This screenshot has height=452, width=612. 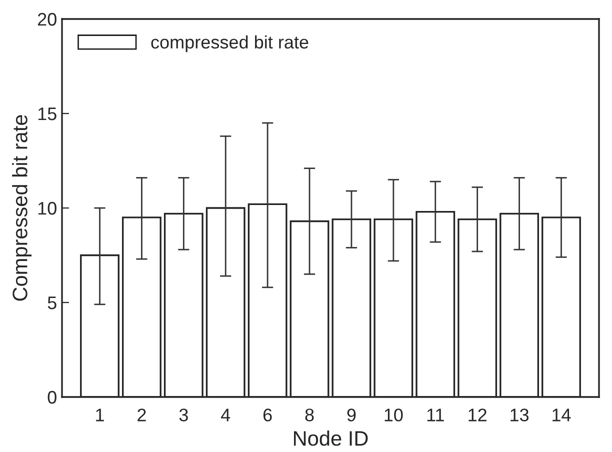 I want to click on x-tick-label: 1, so click(x=100, y=415).